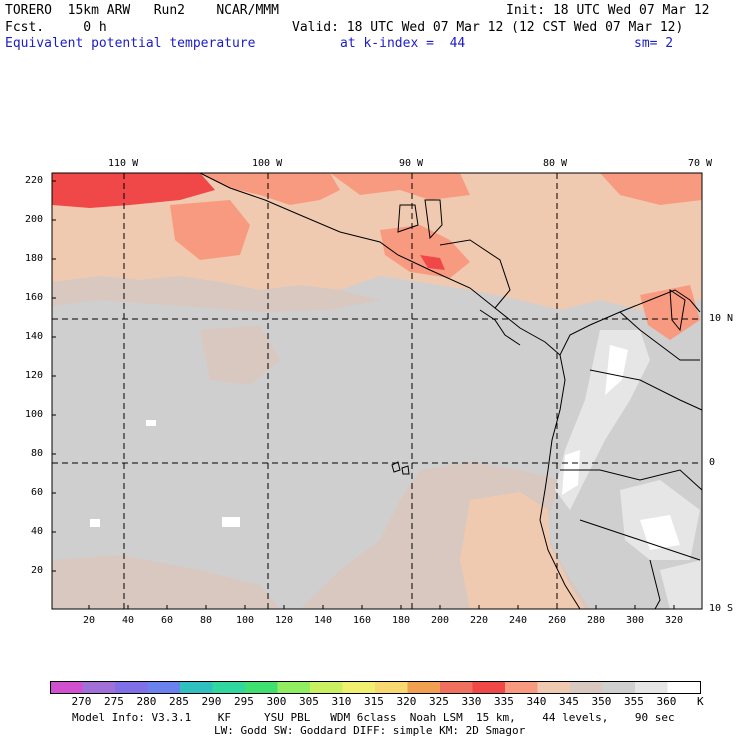  What do you see at coordinates (34, 375) in the screenshot?
I see `y-tick-120: 120` at bounding box center [34, 375].